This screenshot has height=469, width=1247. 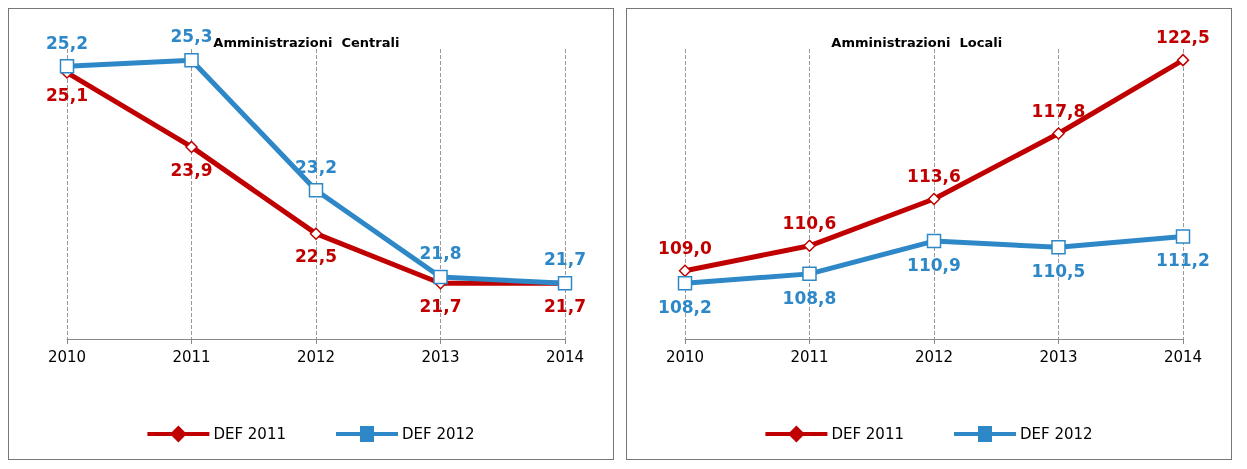 I want to click on data-label: 108,2, so click(x=685, y=306).